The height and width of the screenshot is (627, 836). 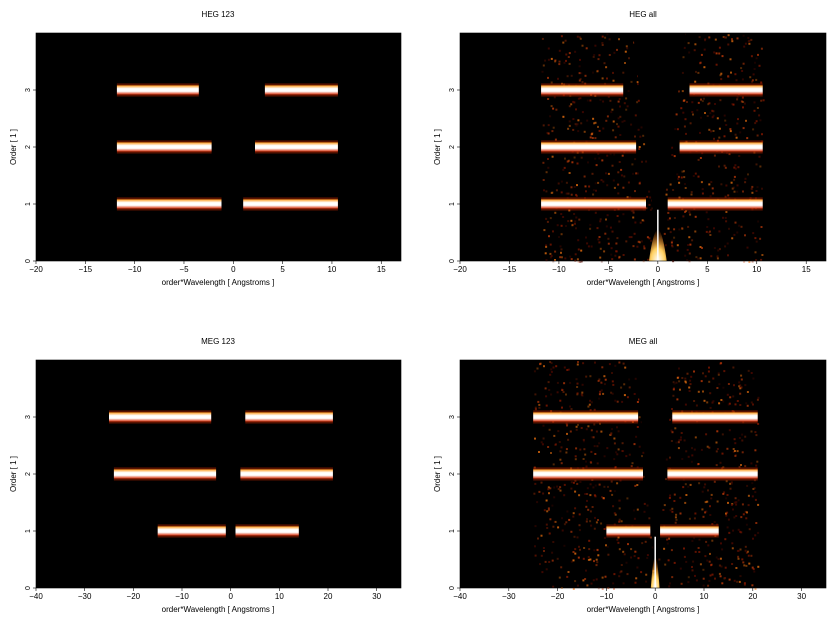 What do you see at coordinates (510, 269) in the screenshot?
I see `x-tick-label: −15` at bounding box center [510, 269].